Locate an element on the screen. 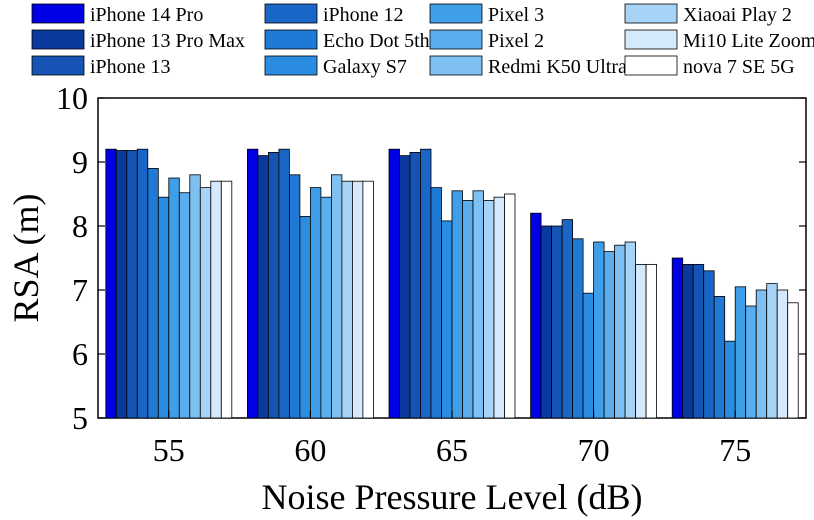  x-tick-label: 60 is located at coordinates (310, 450).